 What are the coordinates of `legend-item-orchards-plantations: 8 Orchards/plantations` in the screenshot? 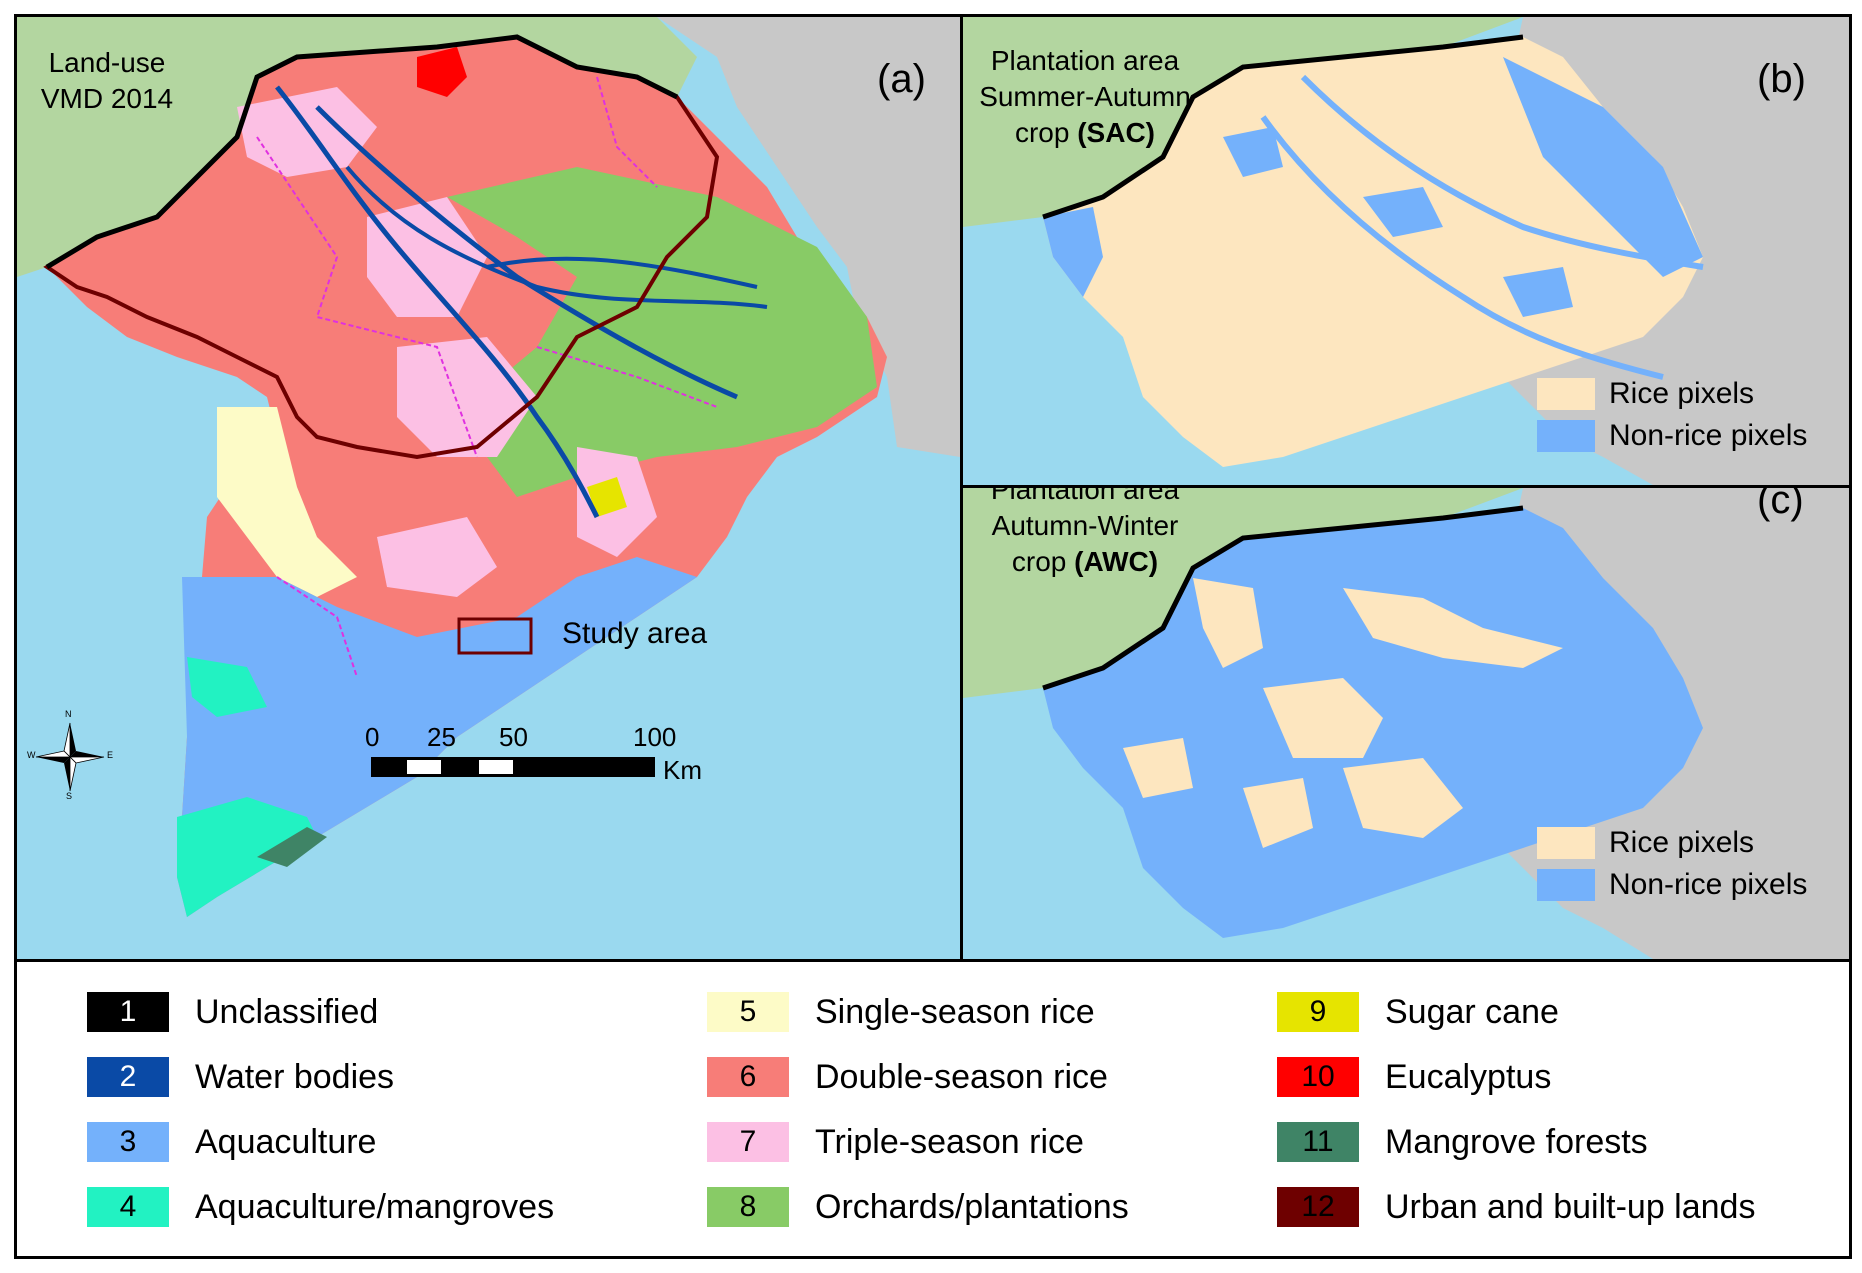 It's located at (918, 1207).